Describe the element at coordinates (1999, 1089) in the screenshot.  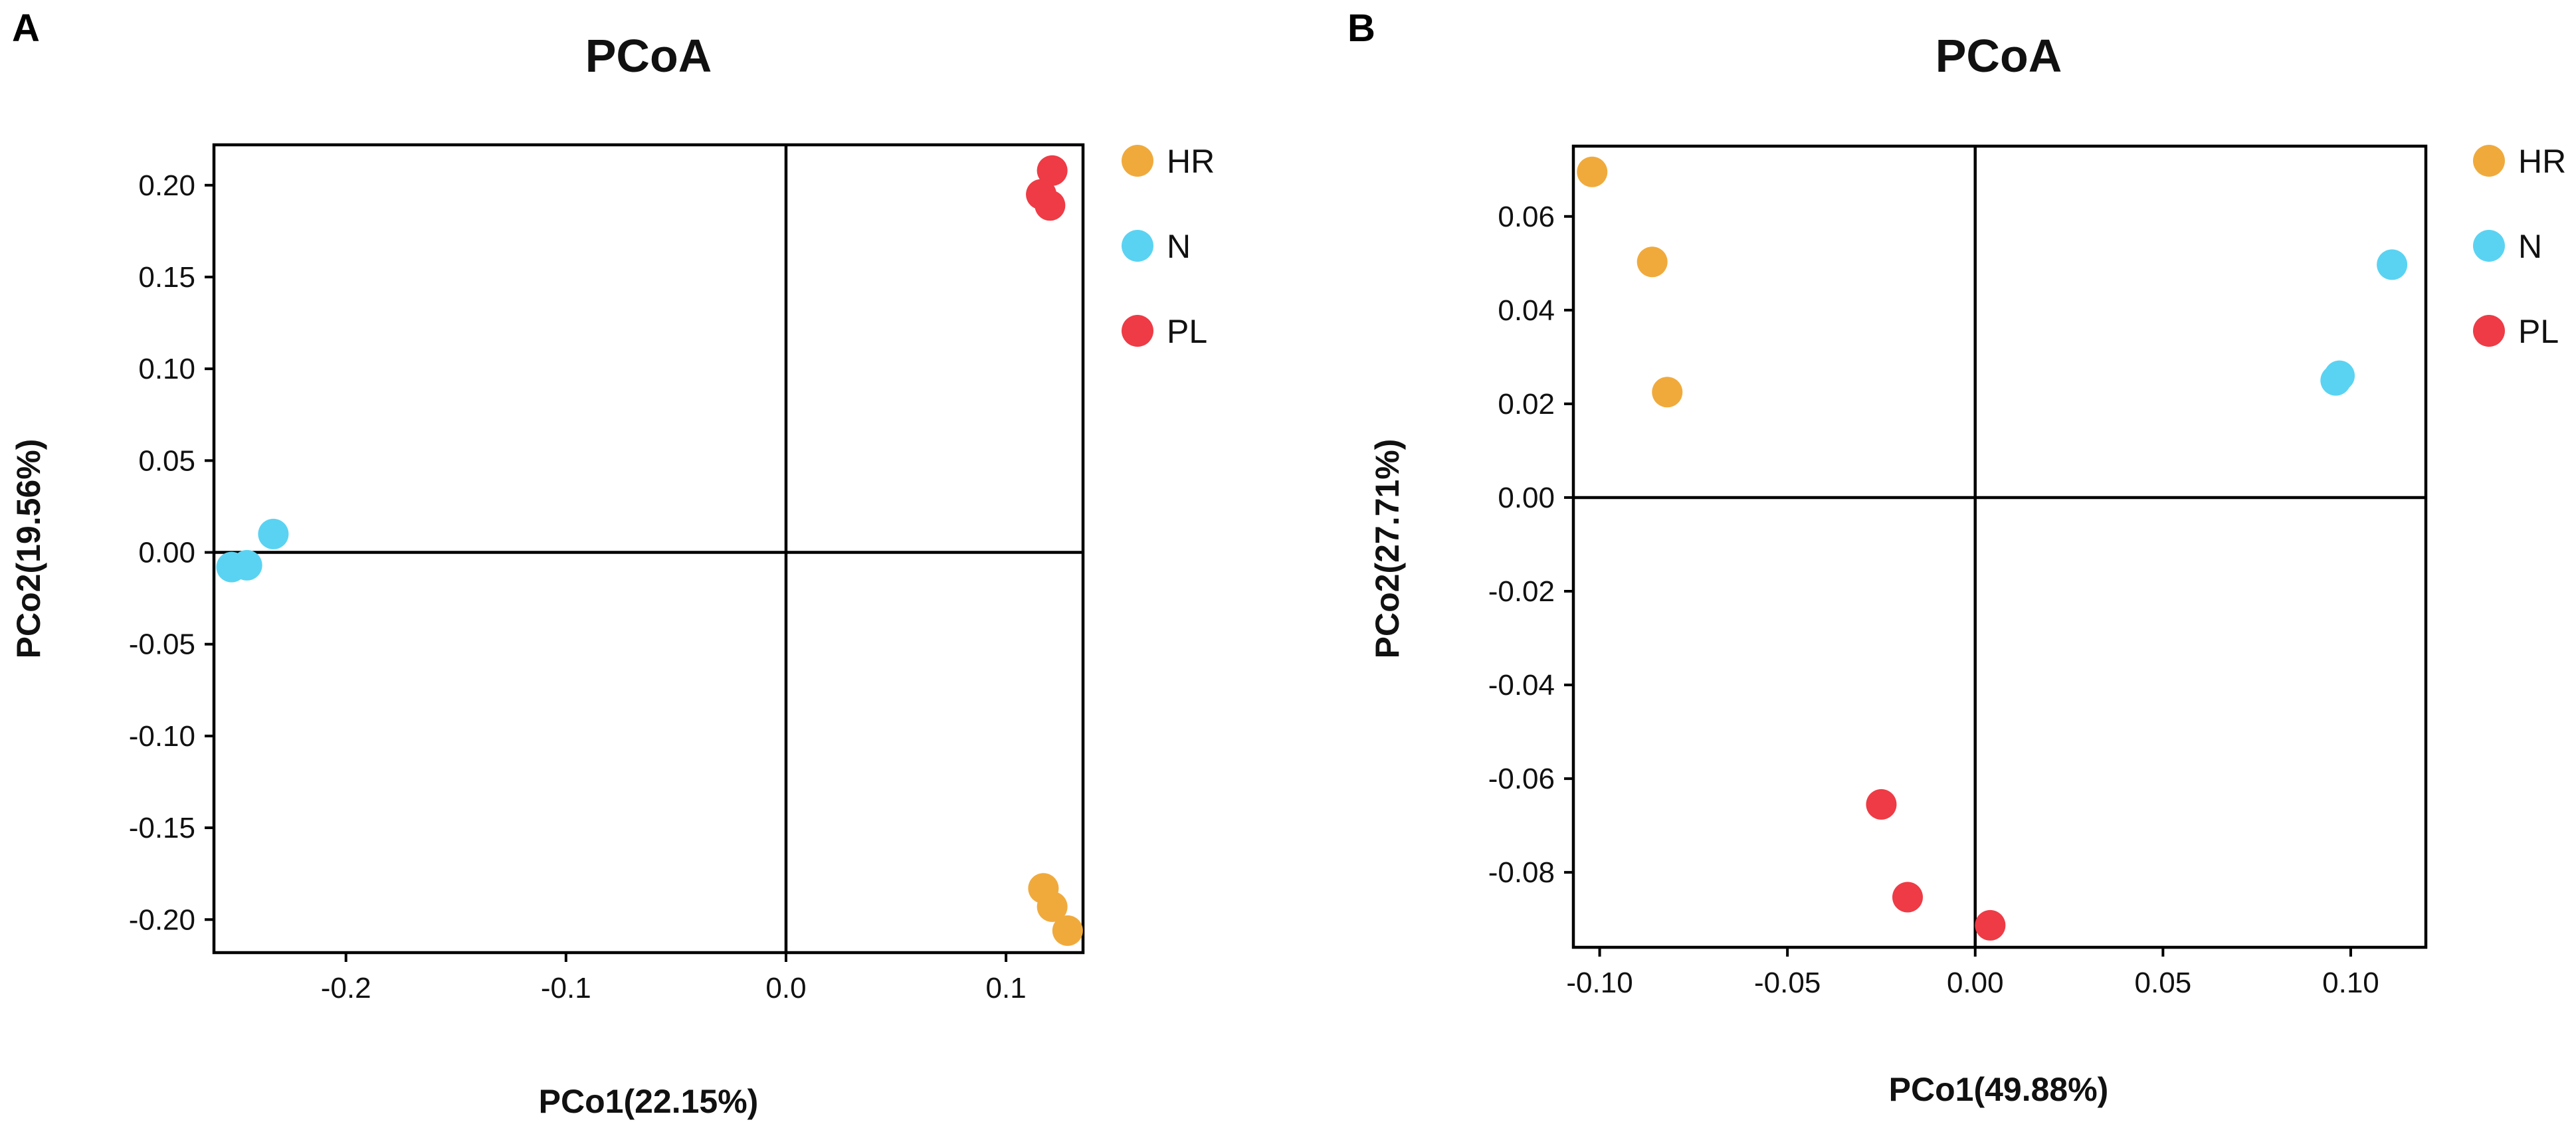
I see `x-axis-title-b: PCo1(49.88%)` at that location.